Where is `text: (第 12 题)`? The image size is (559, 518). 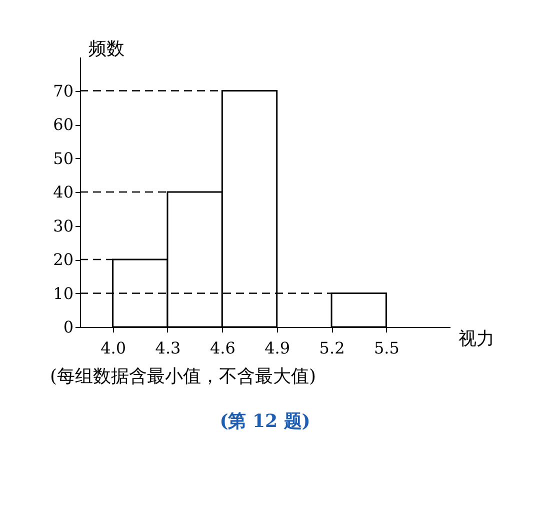 text: (第 12 题) is located at coordinates (265, 421).